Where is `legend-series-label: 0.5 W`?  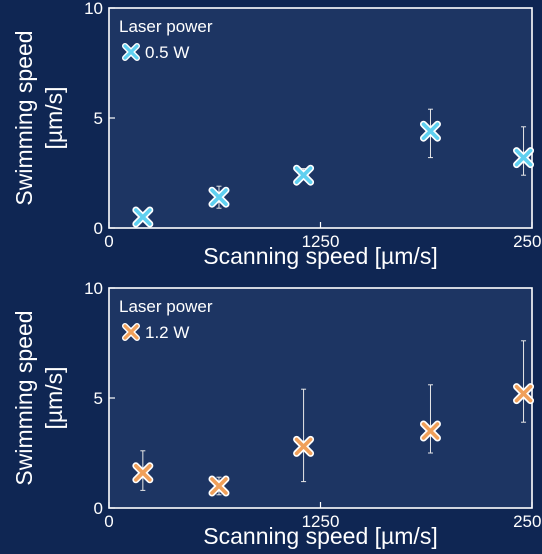
legend-series-label: 0.5 W is located at coordinates (167, 52).